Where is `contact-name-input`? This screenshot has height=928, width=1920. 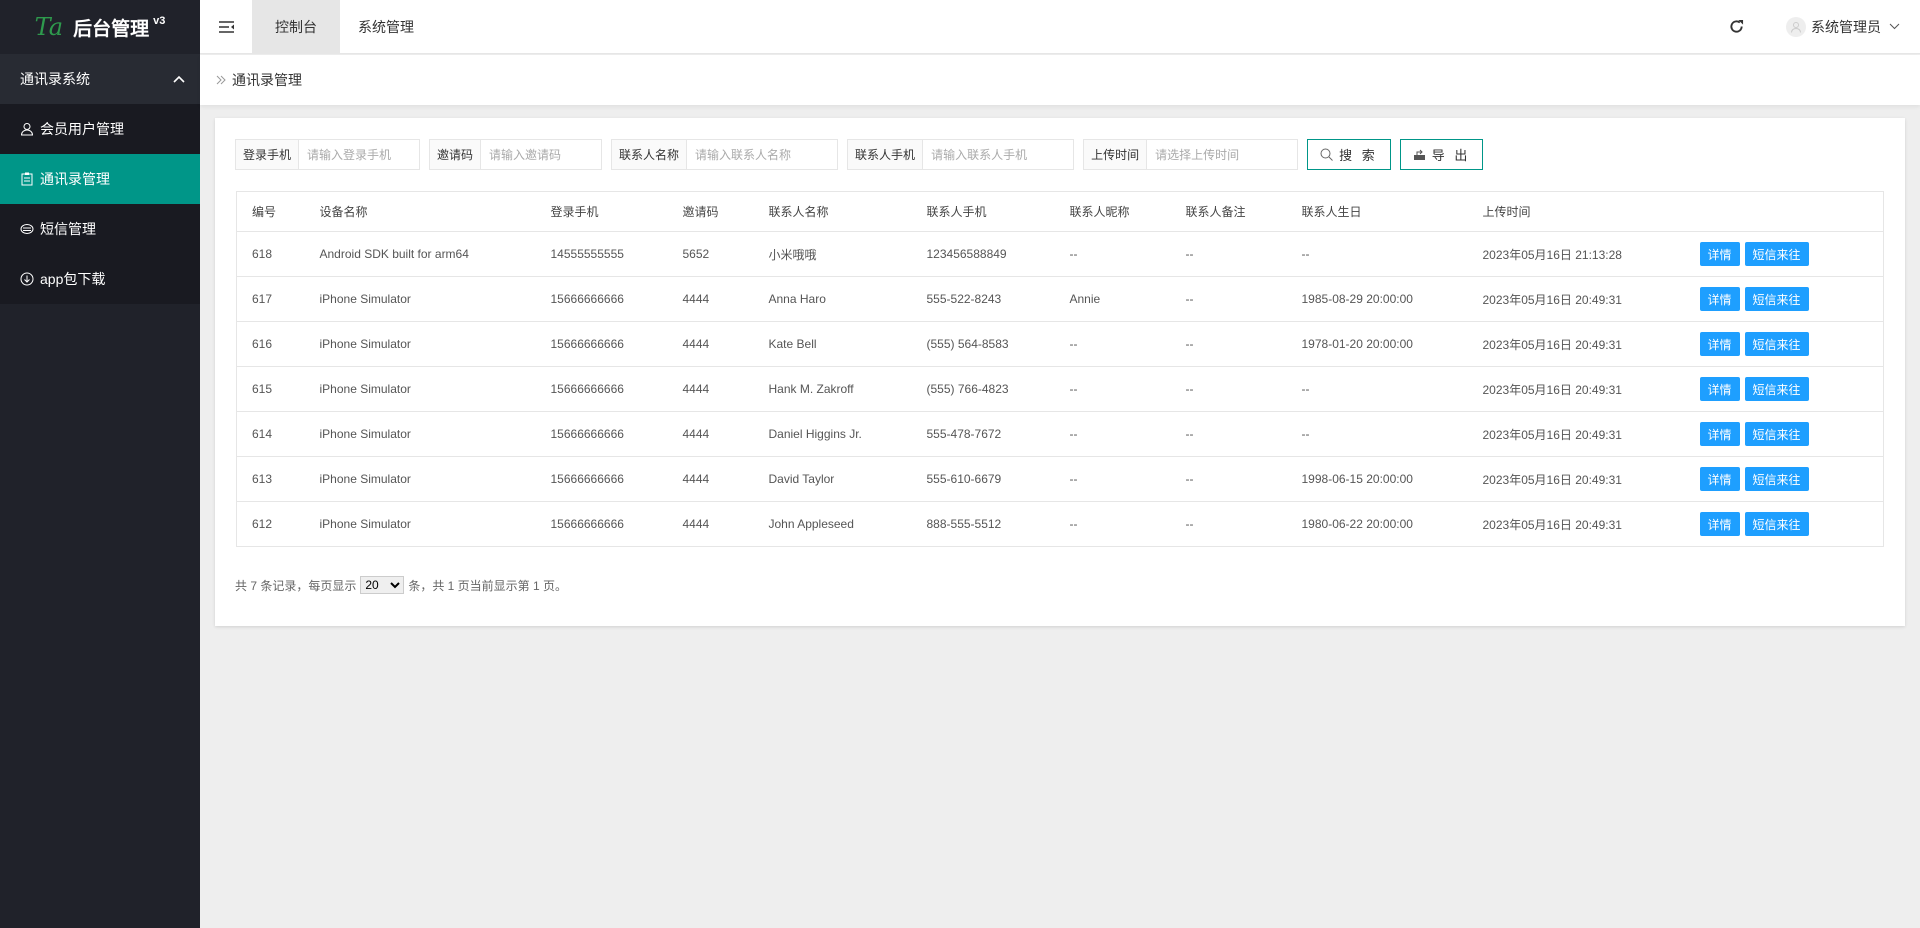
contact-name-input is located at coordinates (762, 154).